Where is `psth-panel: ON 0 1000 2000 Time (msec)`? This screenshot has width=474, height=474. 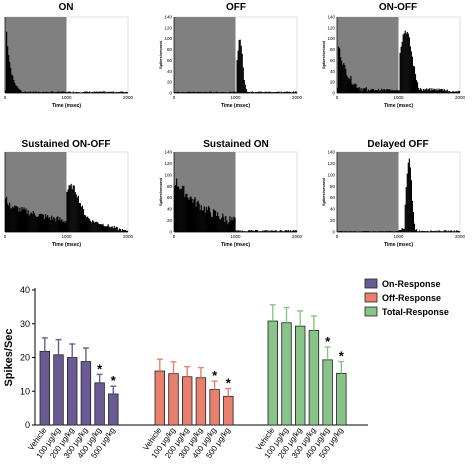
psth-panel: ON 0 1000 2000 Time (msec) is located at coordinates (69, 55).